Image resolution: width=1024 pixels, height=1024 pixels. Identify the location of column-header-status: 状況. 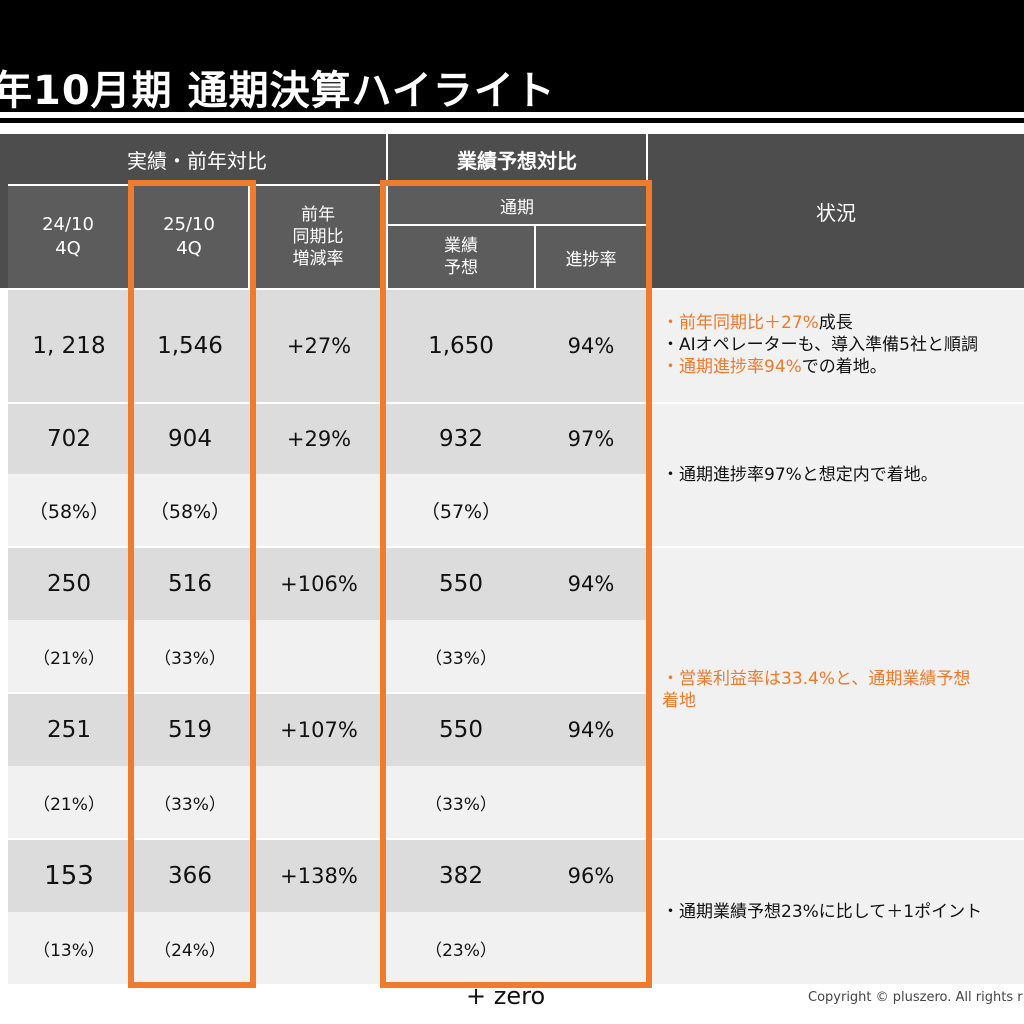
(836, 211).